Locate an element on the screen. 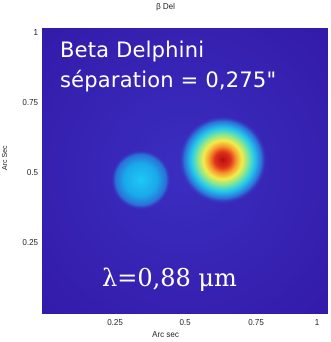  x-axis-label: Arc sec is located at coordinates (165, 334).